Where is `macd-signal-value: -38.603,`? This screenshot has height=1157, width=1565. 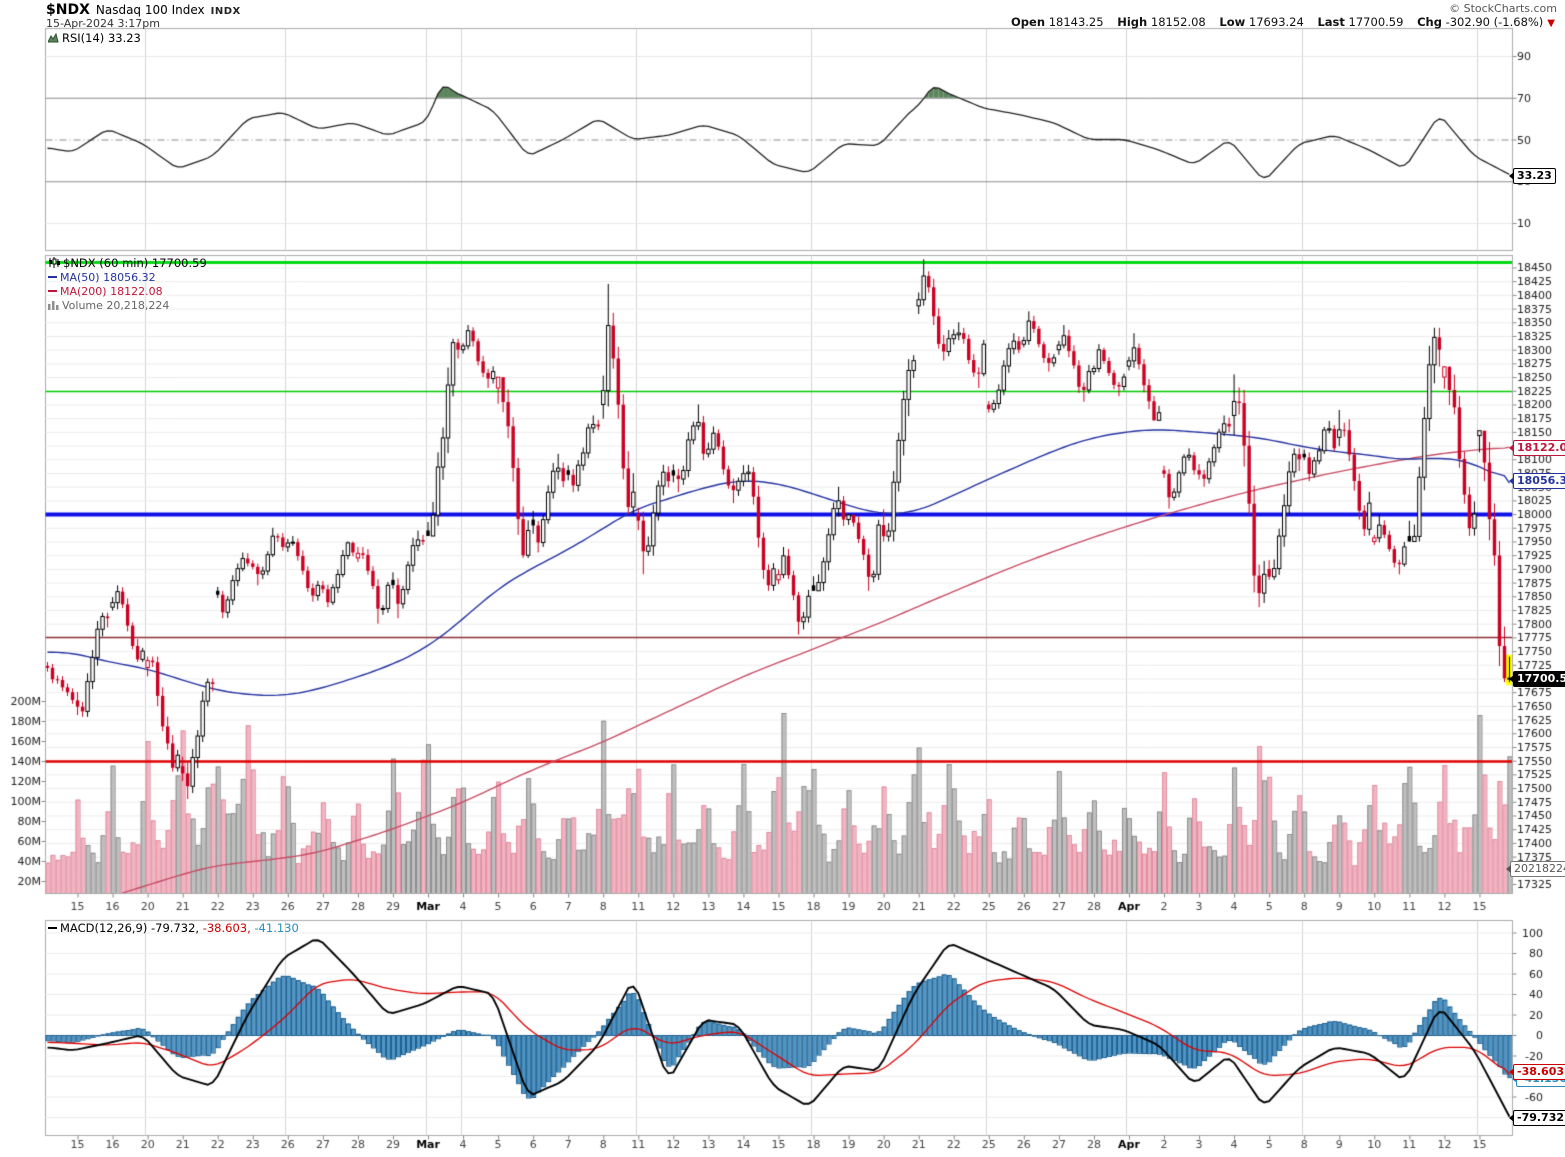
macd-signal-value: -38.603, is located at coordinates (226, 928).